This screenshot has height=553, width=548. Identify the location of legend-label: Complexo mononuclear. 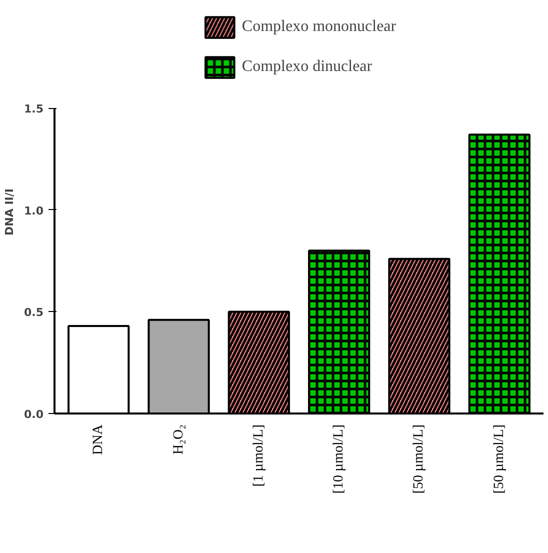
(319, 27).